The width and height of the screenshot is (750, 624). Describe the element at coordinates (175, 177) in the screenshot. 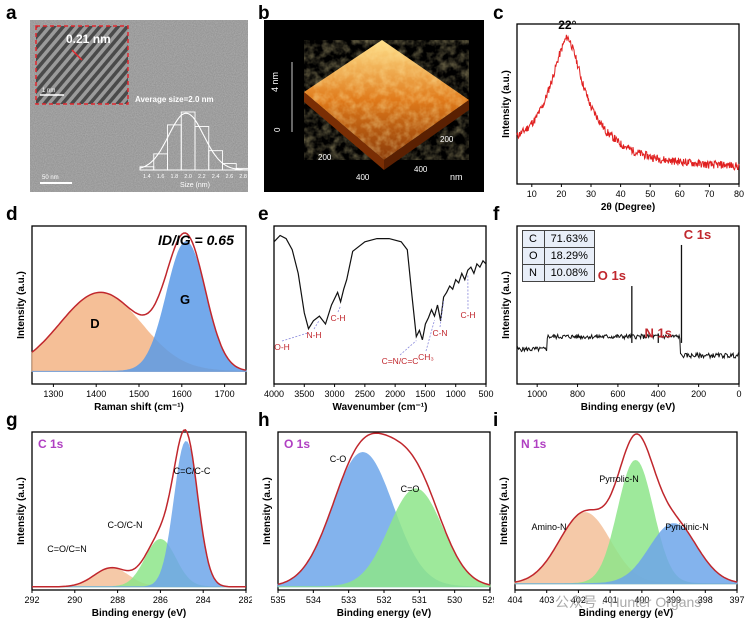

I see `histogram-tick-label: 1.8` at that location.